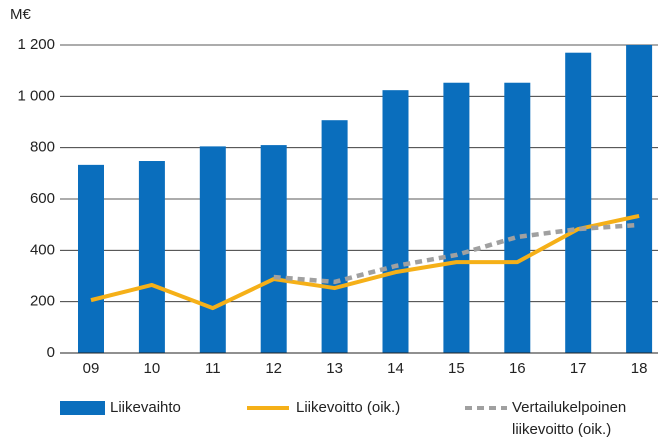  Describe the element at coordinates (273, 368) in the screenshot. I see `x-tick-label: 12` at that location.